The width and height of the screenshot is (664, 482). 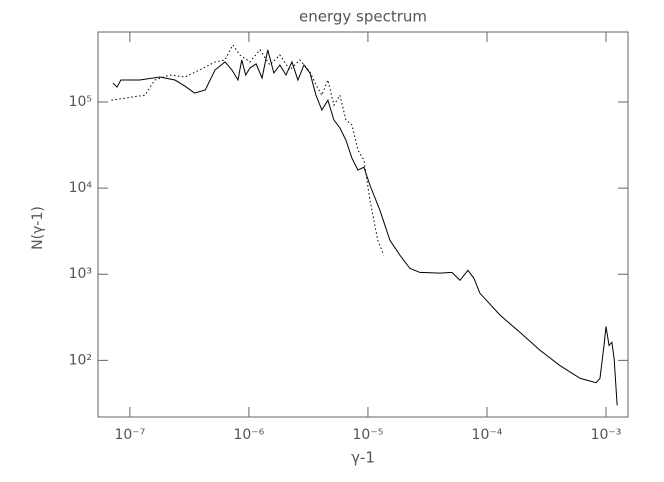 What do you see at coordinates (248, 435) in the screenshot?
I see `x-tick-label: 10⁻⁶` at bounding box center [248, 435].